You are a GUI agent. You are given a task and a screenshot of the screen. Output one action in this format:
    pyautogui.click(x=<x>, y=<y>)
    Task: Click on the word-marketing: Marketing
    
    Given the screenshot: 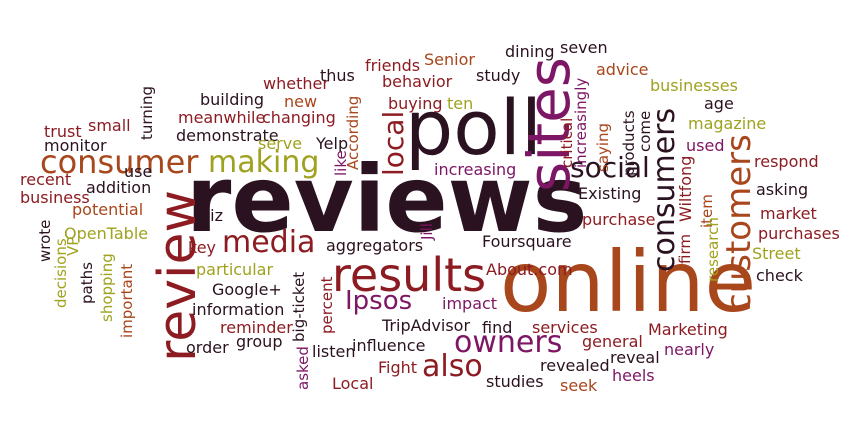 What is the action you would take?
    pyautogui.click(x=688, y=329)
    